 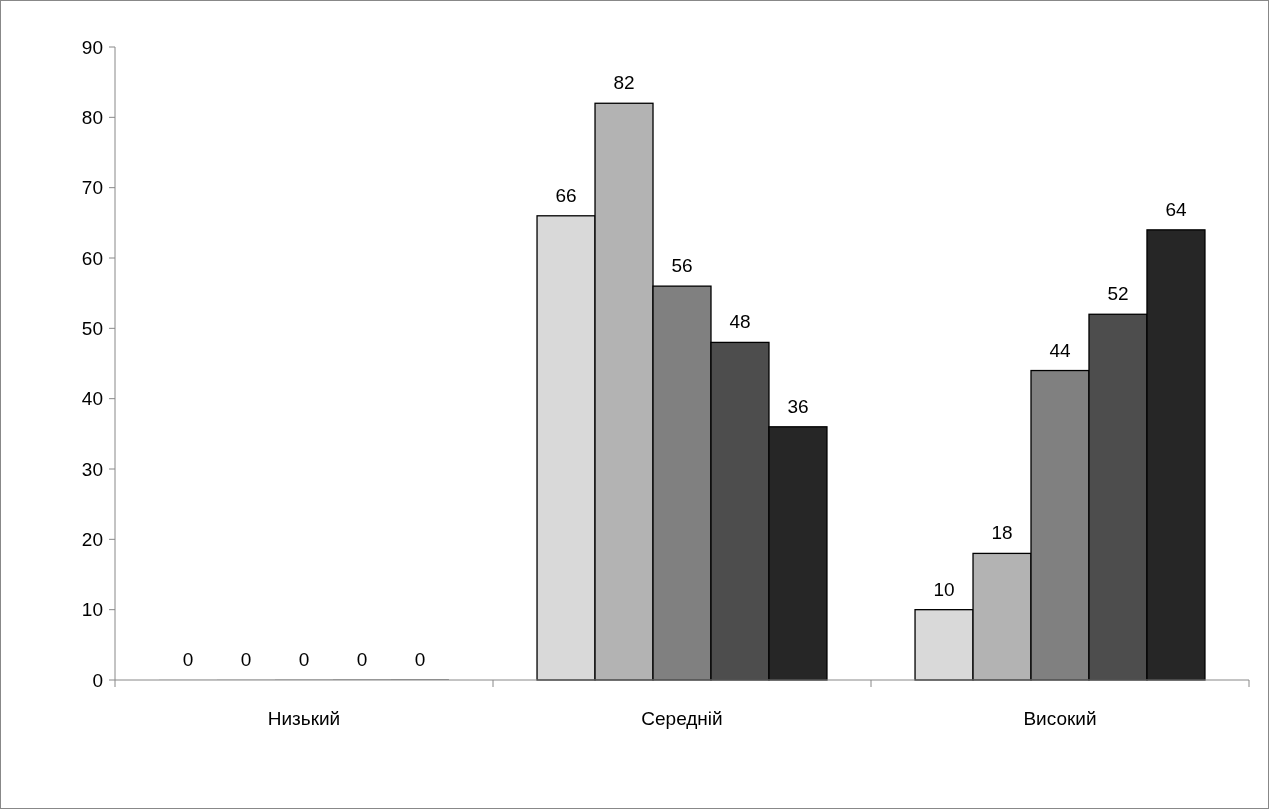 What do you see at coordinates (92, 188) in the screenshot?
I see `y-tick-label: 70` at bounding box center [92, 188].